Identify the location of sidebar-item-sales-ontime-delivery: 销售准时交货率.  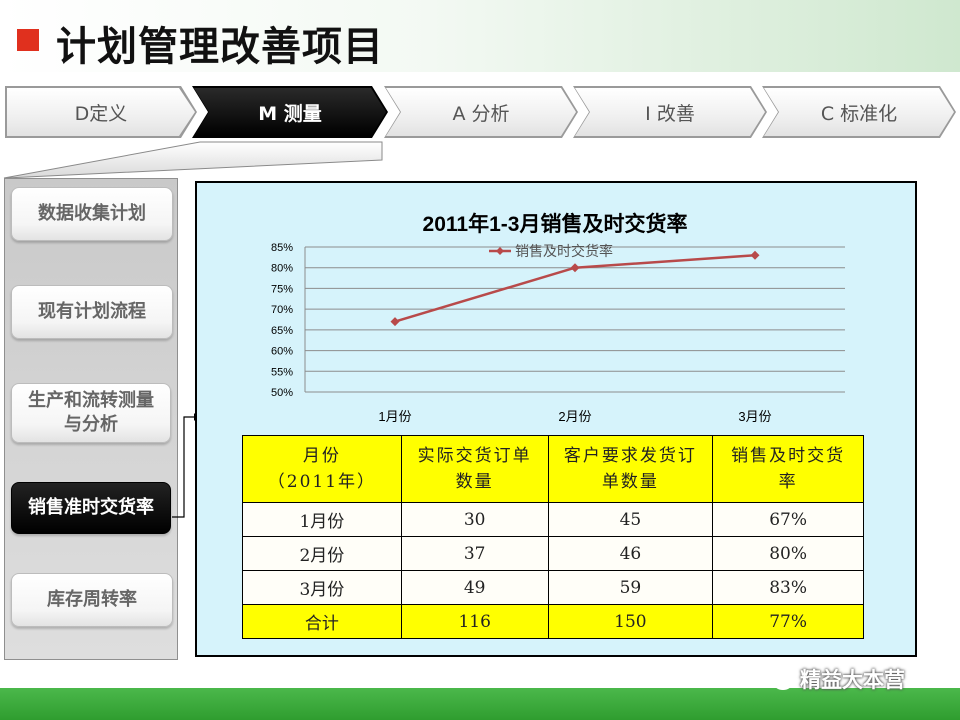
(91, 508).